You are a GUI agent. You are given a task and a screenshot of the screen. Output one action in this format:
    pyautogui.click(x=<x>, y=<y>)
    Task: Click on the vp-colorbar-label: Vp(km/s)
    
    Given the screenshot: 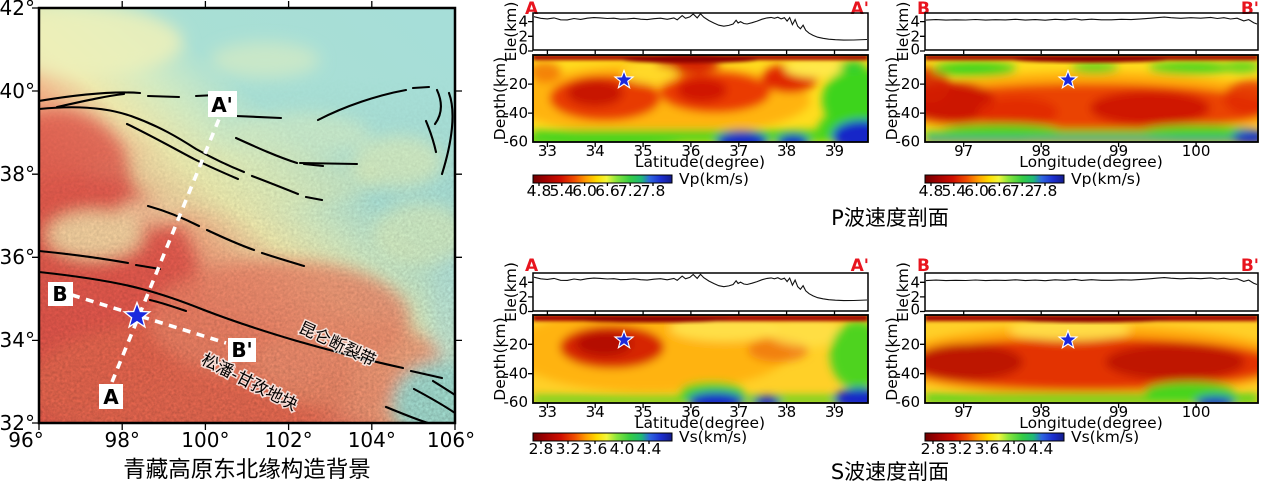 What is the action you would take?
    pyautogui.click(x=714, y=179)
    